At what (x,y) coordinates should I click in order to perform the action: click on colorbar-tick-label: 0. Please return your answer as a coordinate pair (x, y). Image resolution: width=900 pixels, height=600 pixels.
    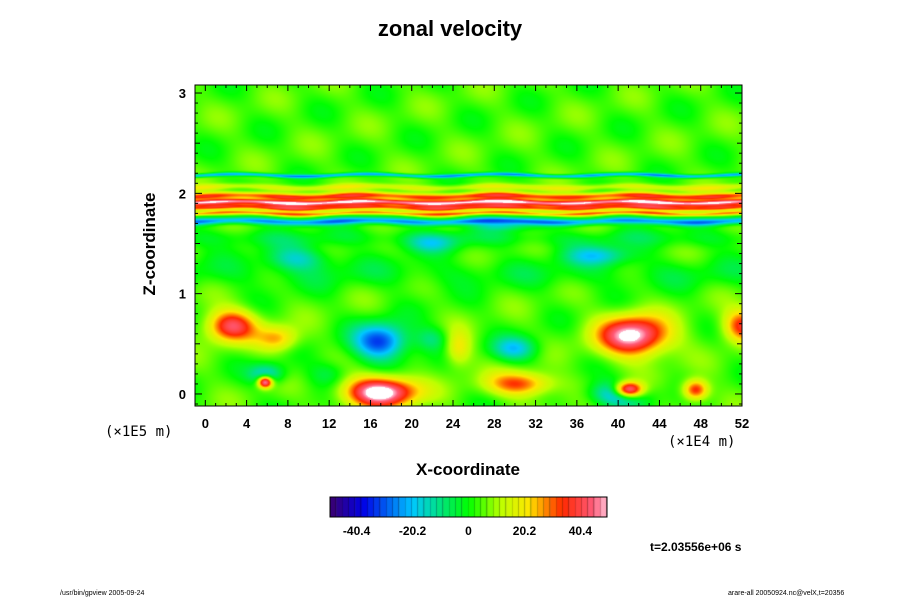
    Looking at the image, I should click on (468, 531).